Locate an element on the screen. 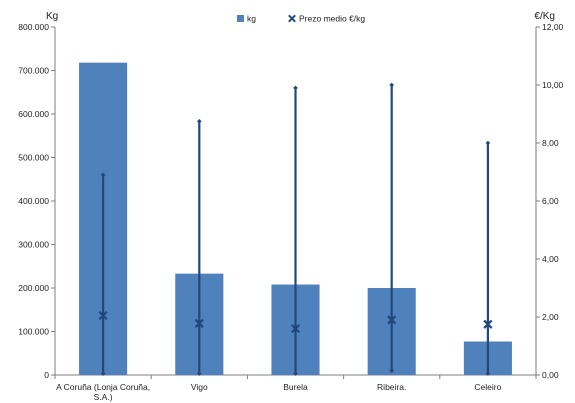 Image resolution: width=575 pixels, height=403 pixels. category-label: S.A.) is located at coordinates (103, 397).